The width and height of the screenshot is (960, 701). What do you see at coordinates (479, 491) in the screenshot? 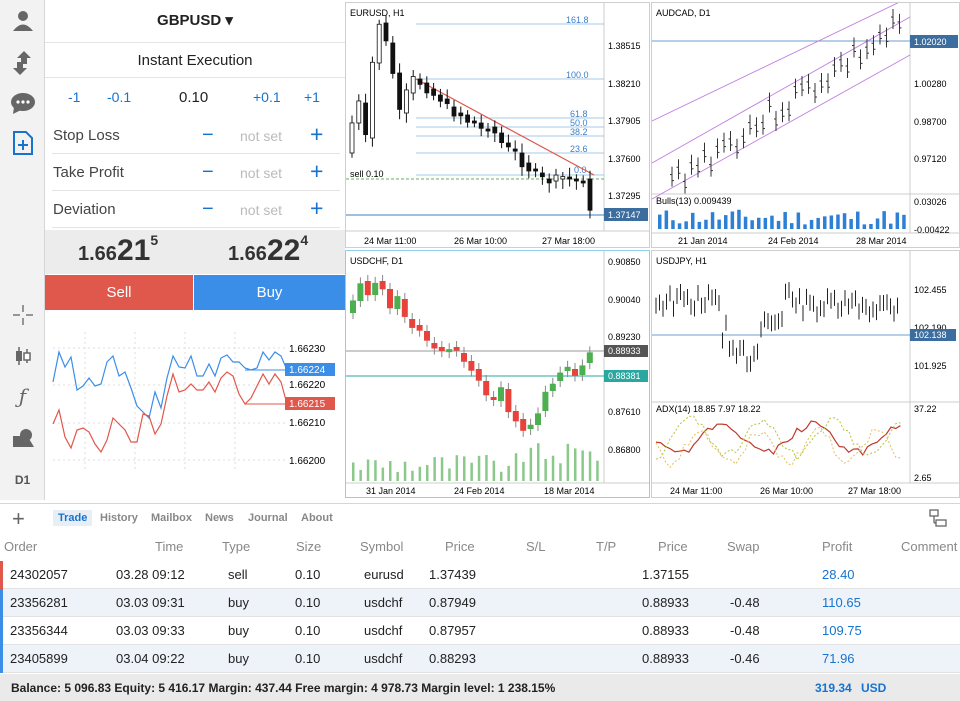
I see `date-tick: 24 Feb 2014` at bounding box center [479, 491].